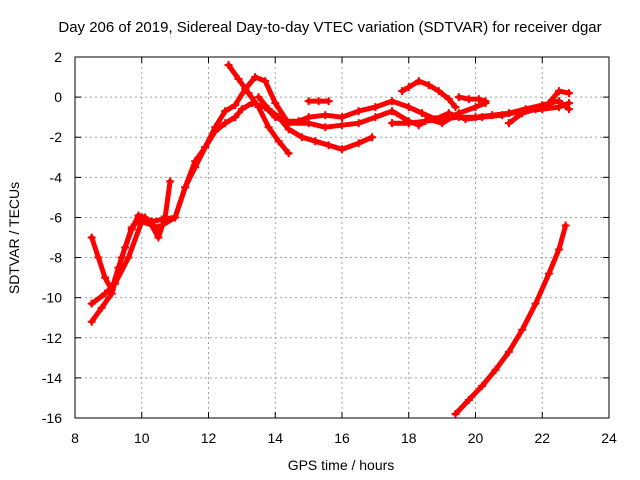  Describe the element at coordinates (58, 57) in the screenshot. I see `y-tick-label: 2` at that location.